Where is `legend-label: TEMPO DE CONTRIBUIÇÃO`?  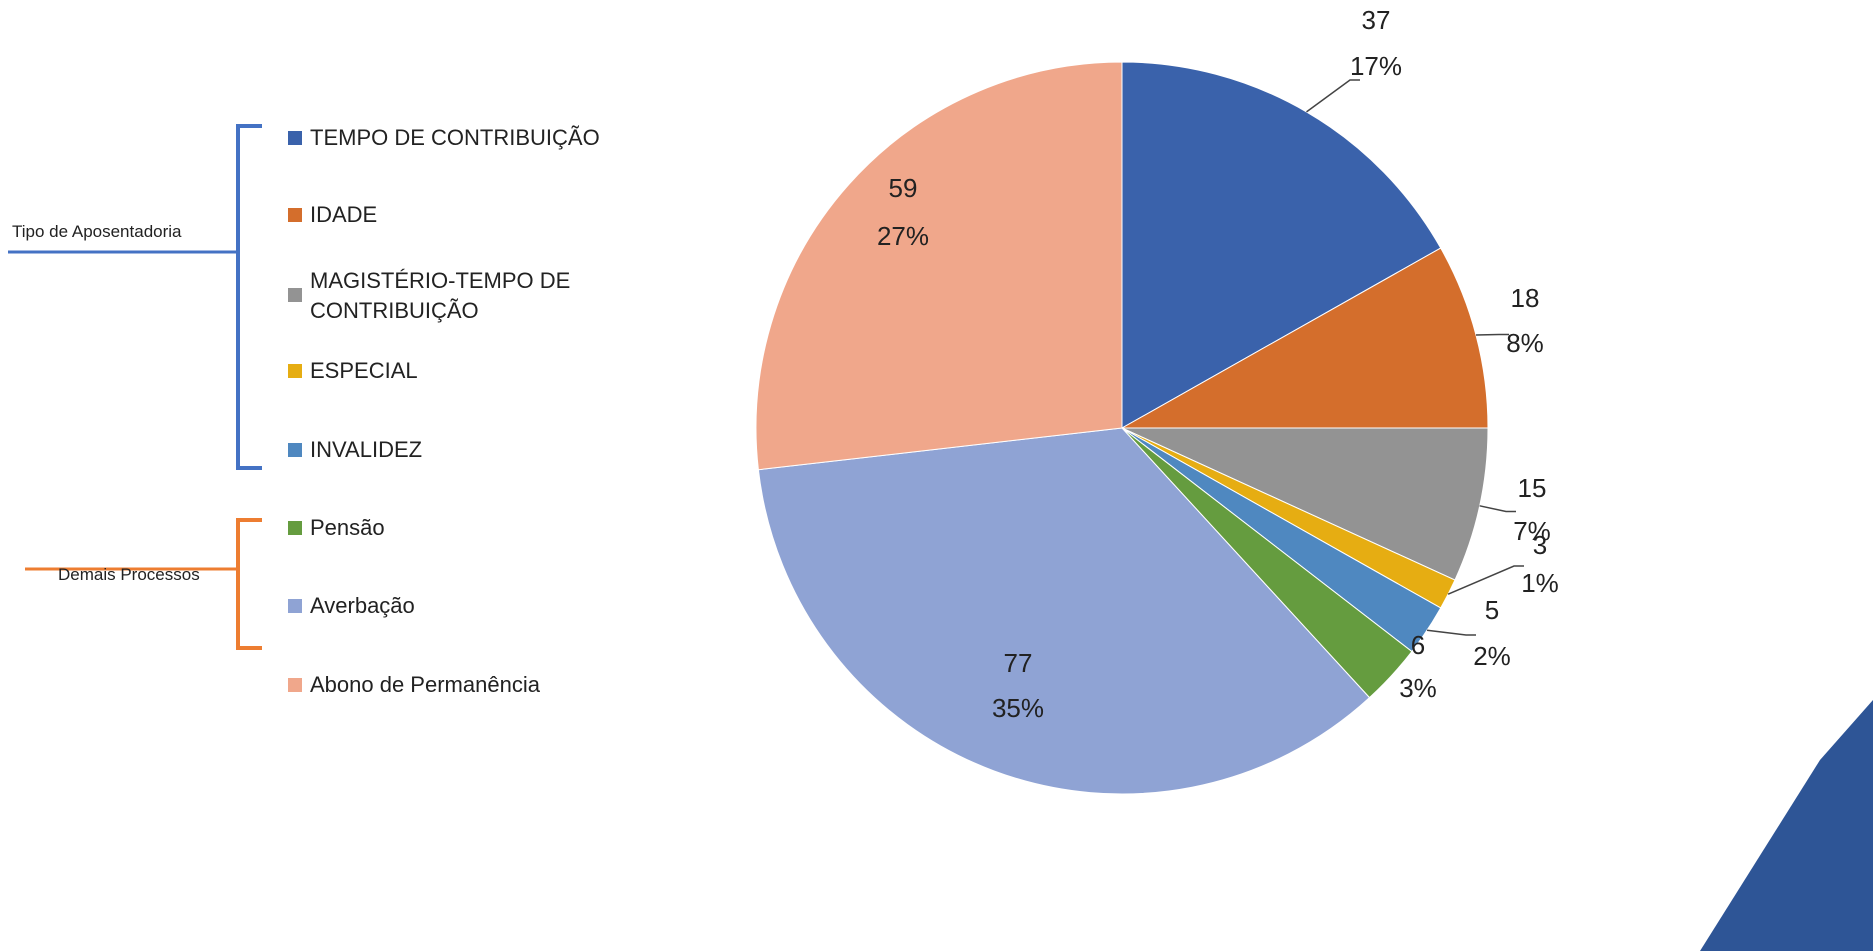 legend-label: TEMPO DE CONTRIBUIÇÃO is located at coordinates (455, 137).